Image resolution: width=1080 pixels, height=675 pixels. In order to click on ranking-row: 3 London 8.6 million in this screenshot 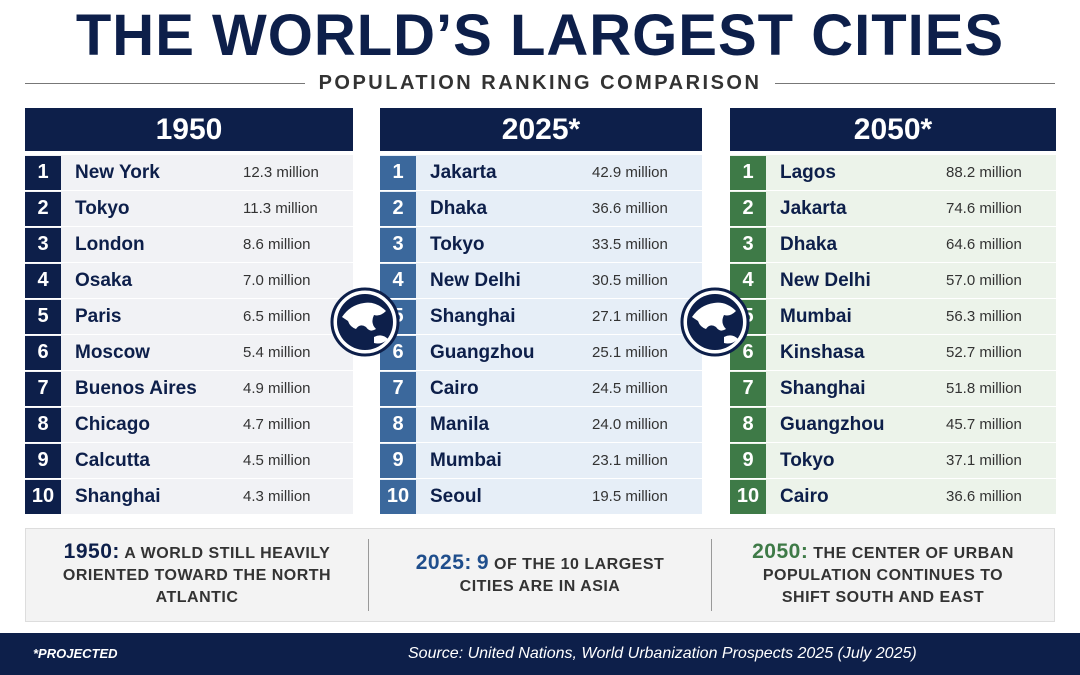, I will do `click(189, 245)`.